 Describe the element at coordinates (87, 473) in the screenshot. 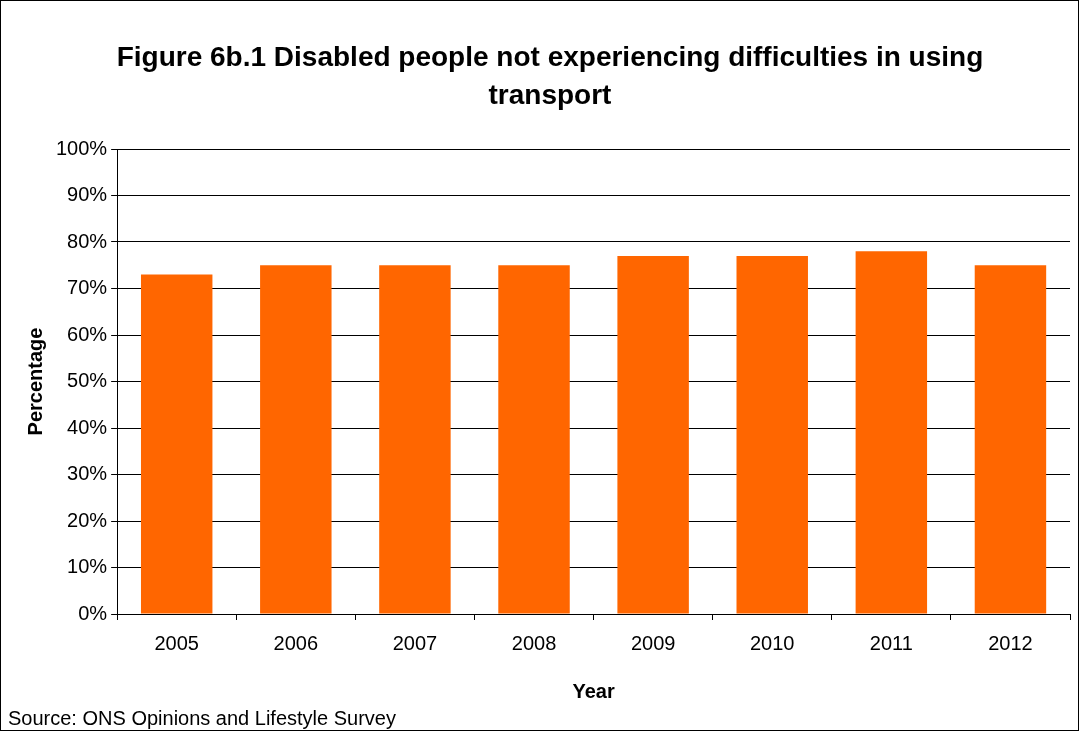

I see `y-tick-label: 30%` at that location.